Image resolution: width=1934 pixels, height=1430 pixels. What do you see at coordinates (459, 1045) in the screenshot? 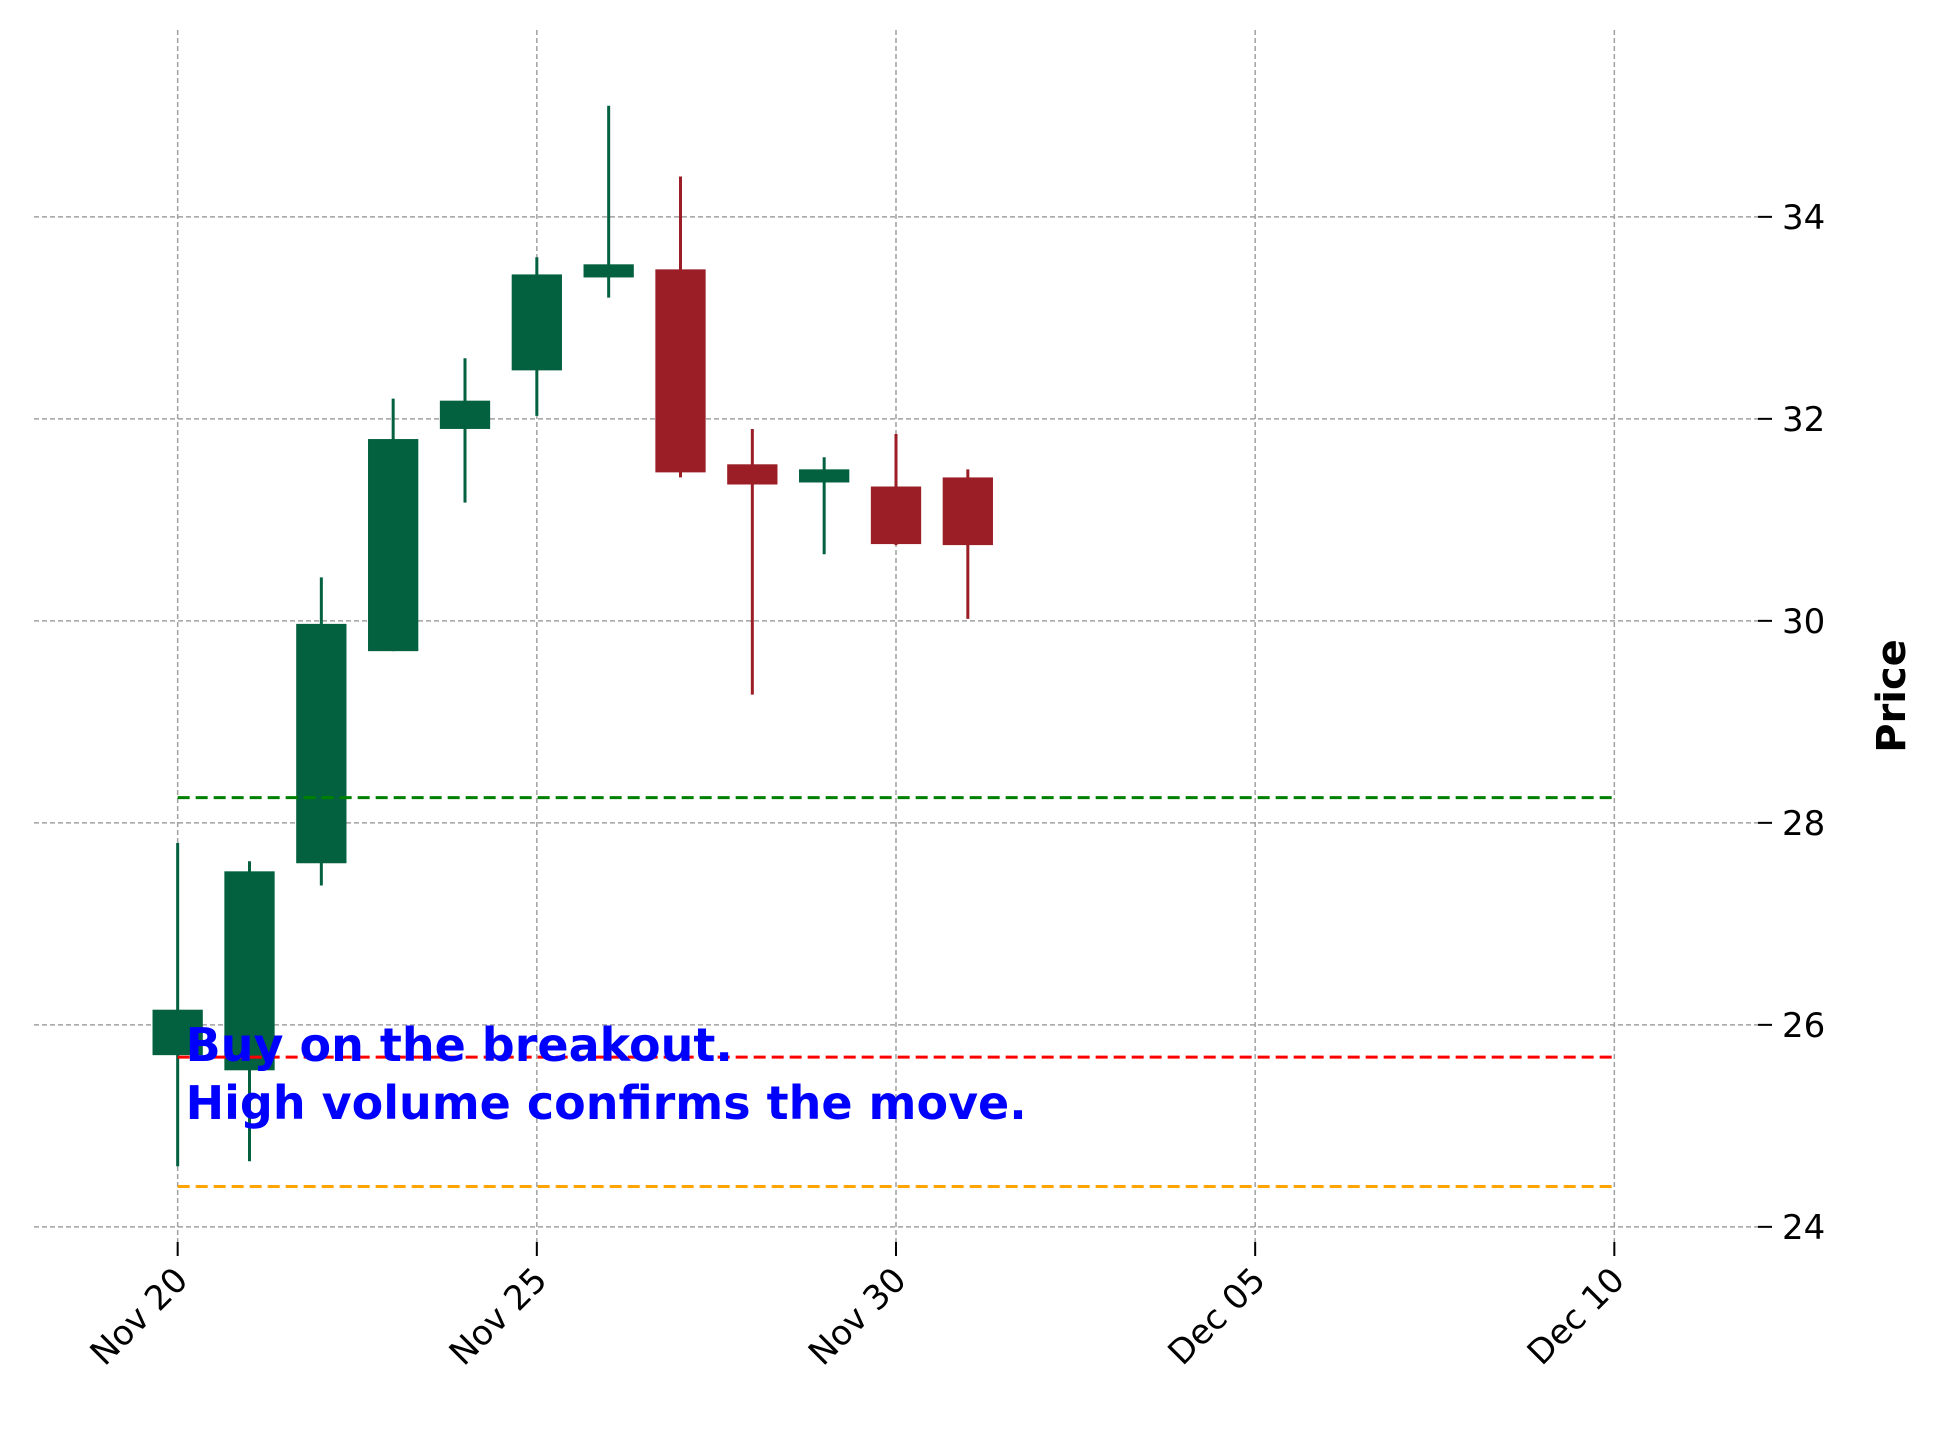
I see `annotation-line: Buy on the breakout.` at bounding box center [459, 1045].